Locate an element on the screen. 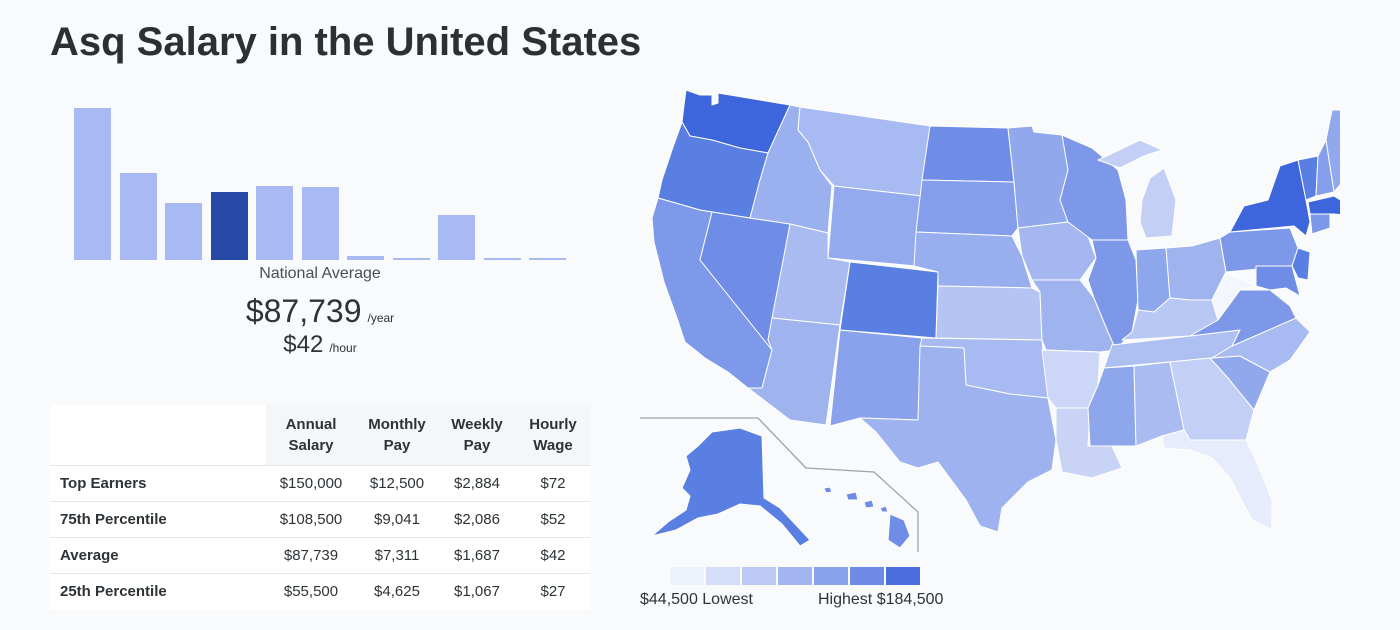 This screenshot has width=1400, height=630. state-colorado is located at coordinates (889, 300).